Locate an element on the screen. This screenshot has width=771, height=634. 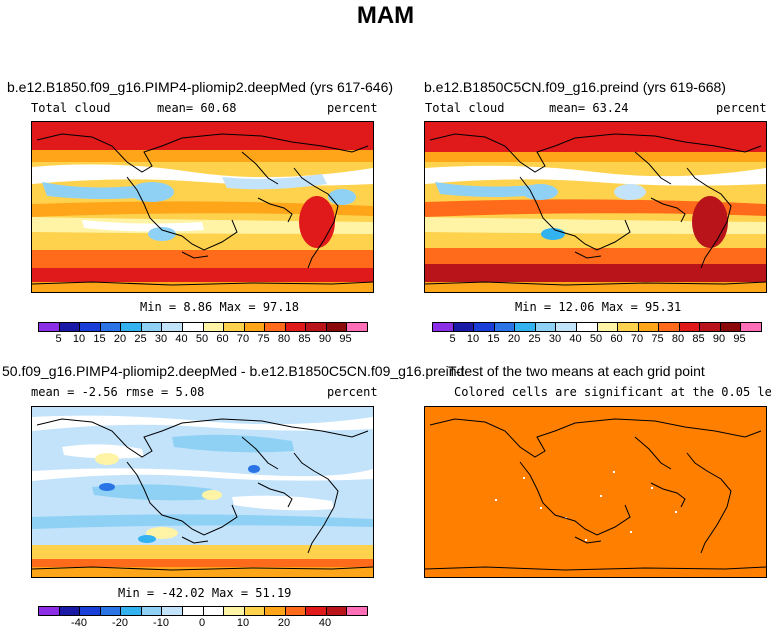
panel2-colorbar is located at coordinates (597, 327).